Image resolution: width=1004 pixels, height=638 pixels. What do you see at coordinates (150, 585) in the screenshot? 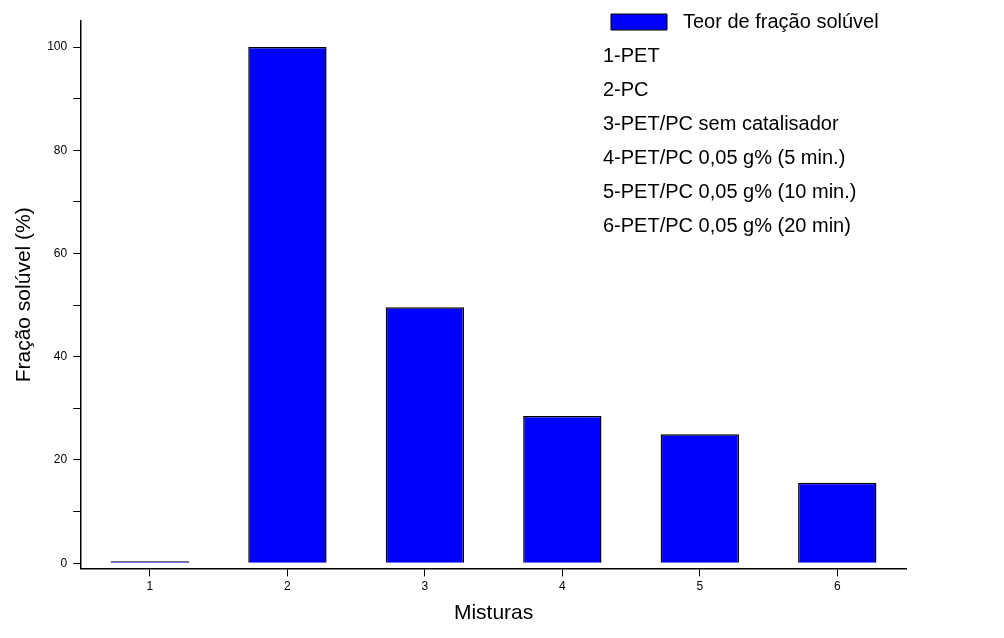
I see `x-tick-label: 1` at bounding box center [150, 585].